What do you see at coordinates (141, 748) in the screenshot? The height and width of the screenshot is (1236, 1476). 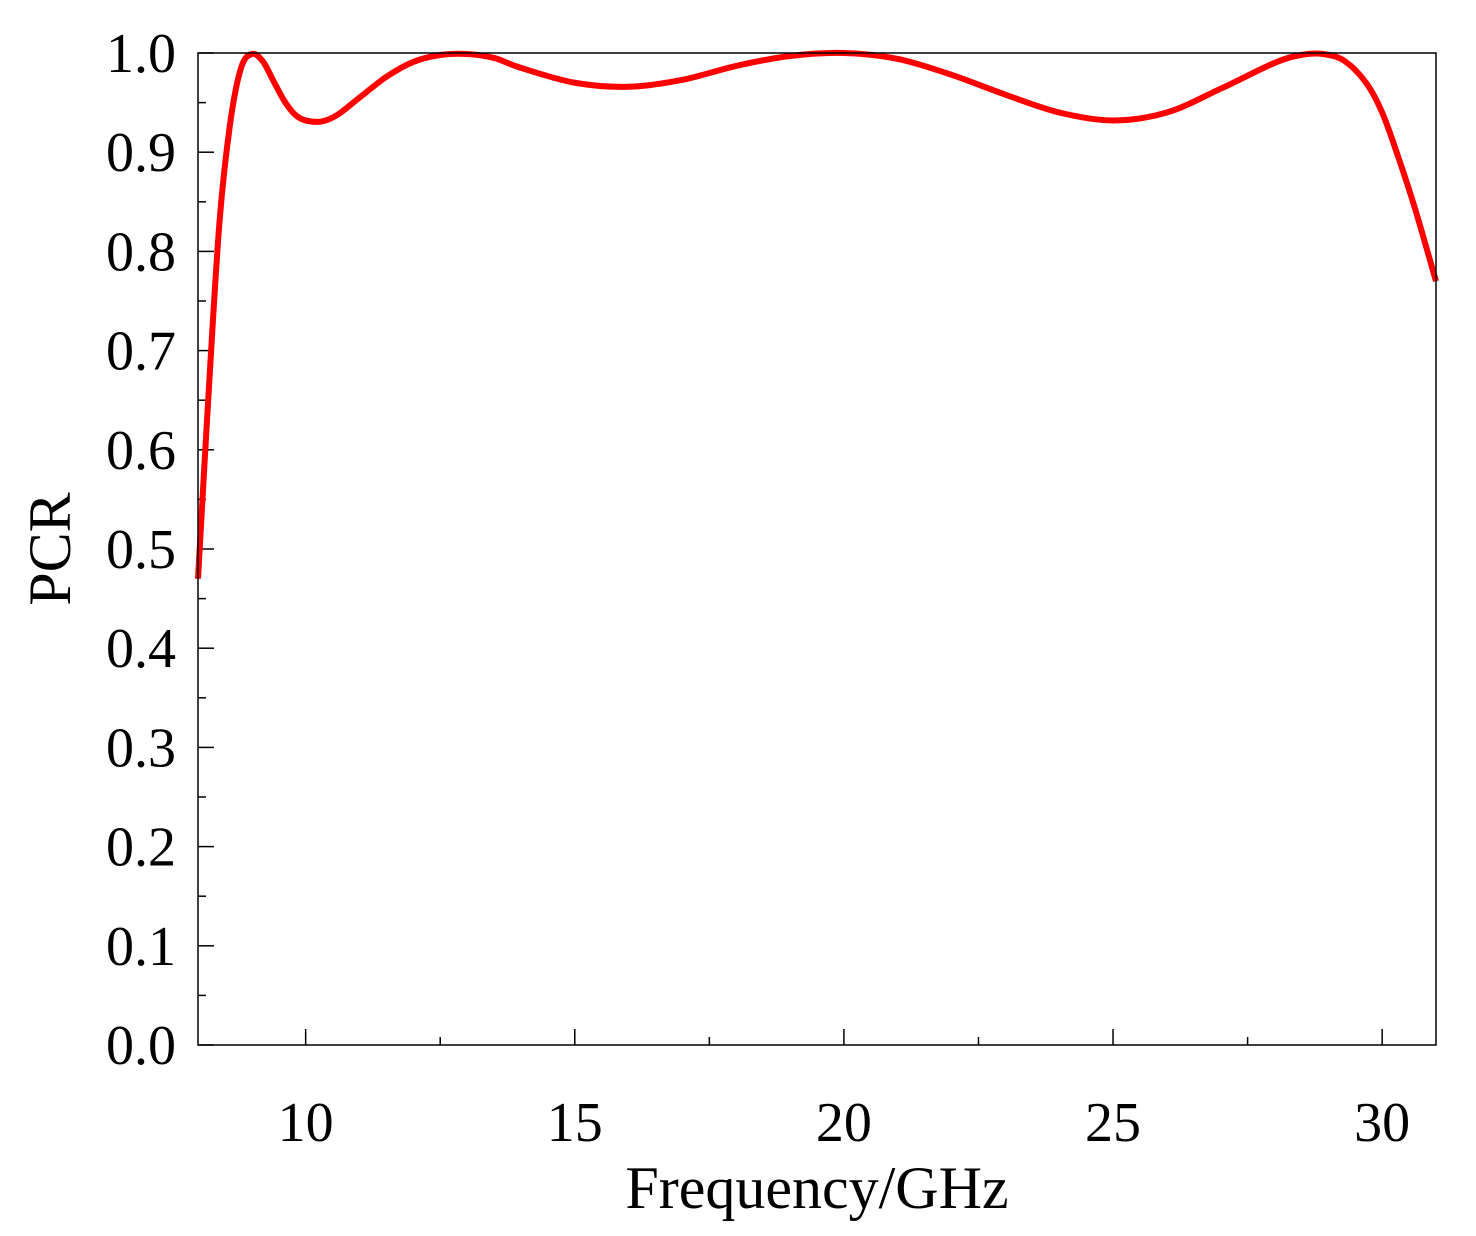 I see `y-tick-label: 0.3` at bounding box center [141, 748].